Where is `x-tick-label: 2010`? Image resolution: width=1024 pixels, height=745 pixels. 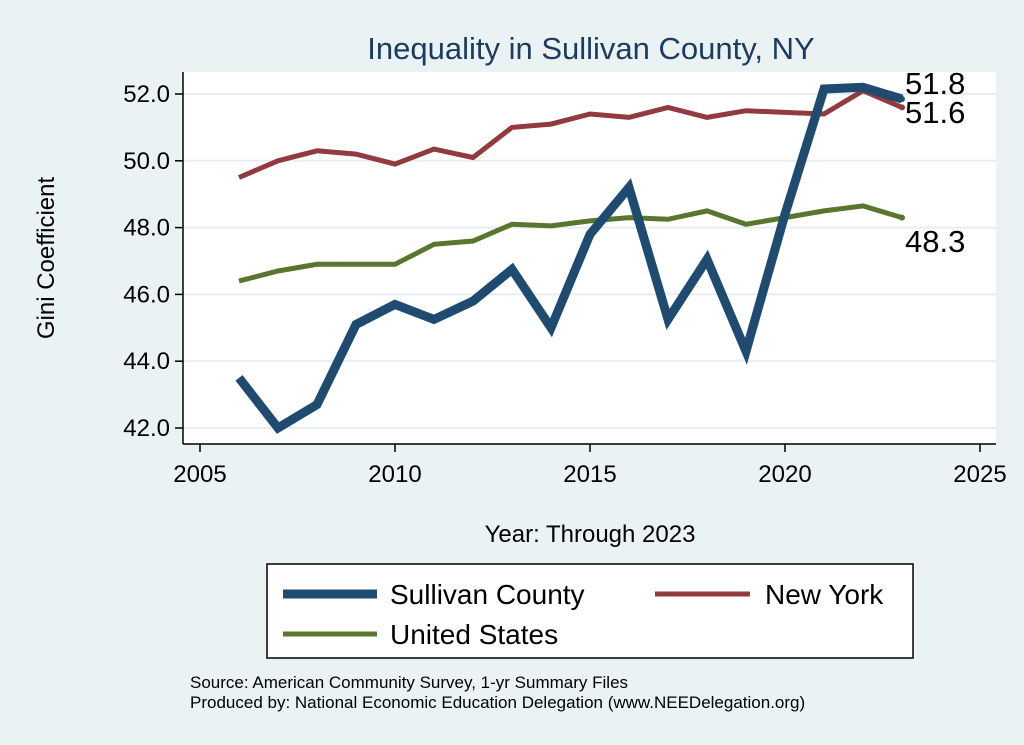 x-tick-label: 2010 is located at coordinates (394, 474).